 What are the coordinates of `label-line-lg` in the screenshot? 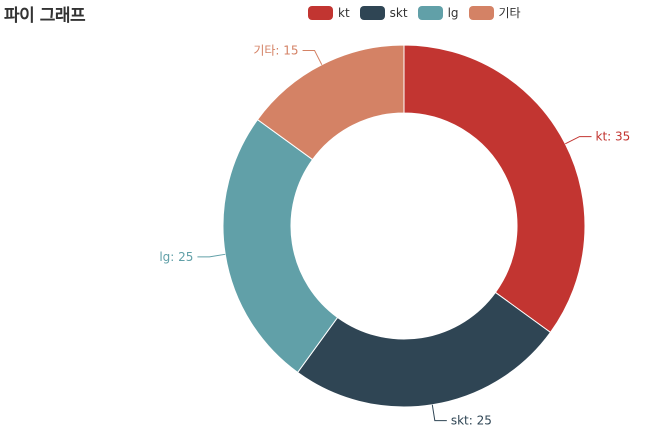 It's located at (211, 255).